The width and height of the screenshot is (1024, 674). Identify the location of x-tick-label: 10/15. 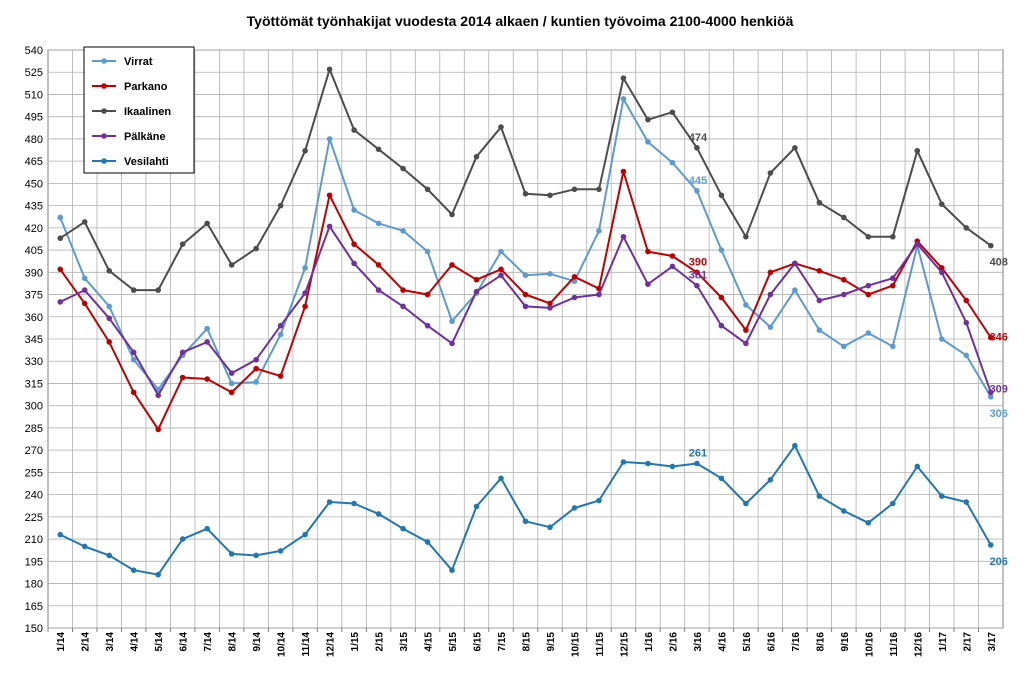
(575, 644).